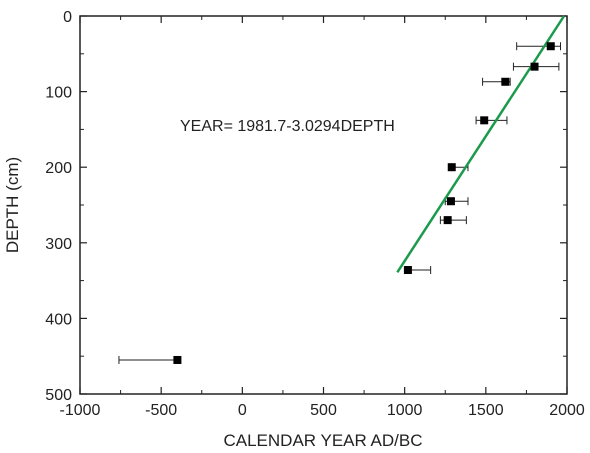 This screenshot has height=453, width=590. Describe the element at coordinates (323, 410) in the screenshot. I see `x-tick-label: 500` at that location.